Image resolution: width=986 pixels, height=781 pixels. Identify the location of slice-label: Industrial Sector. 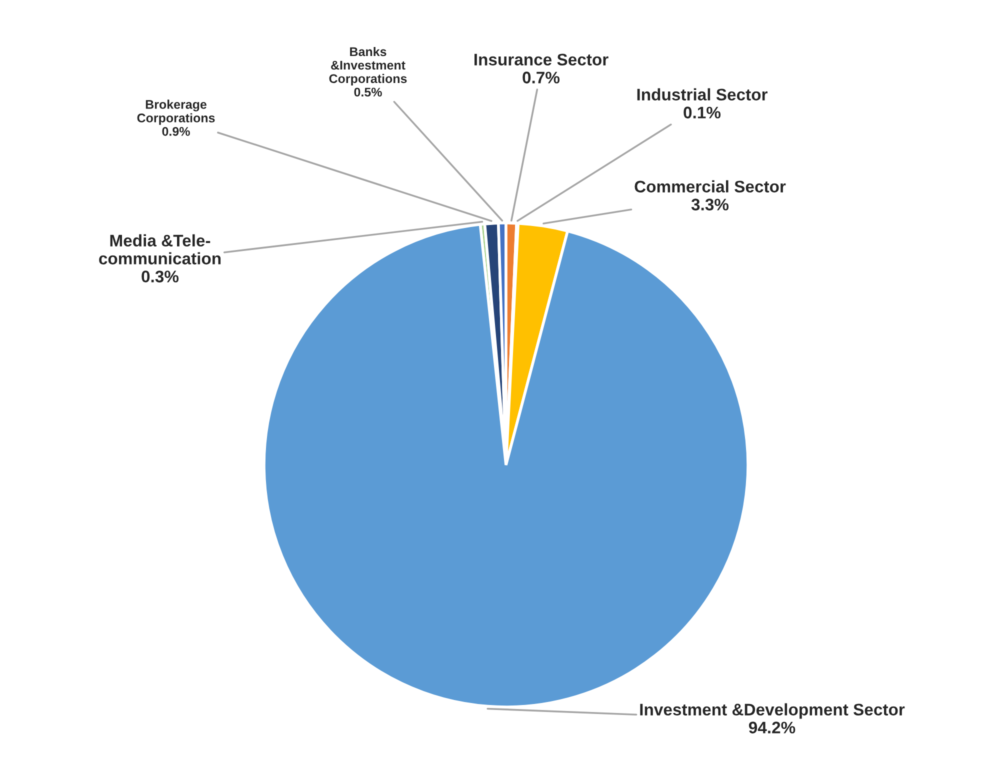
(702, 94).